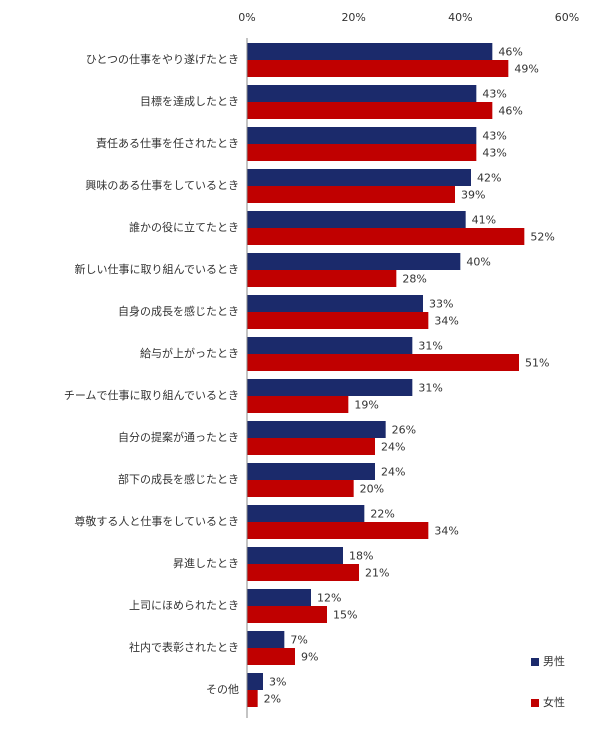 This screenshot has width=602, height=751. What do you see at coordinates (377, 573) in the screenshot?
I see `value-label: 21%` at bounding box center [377, 573].